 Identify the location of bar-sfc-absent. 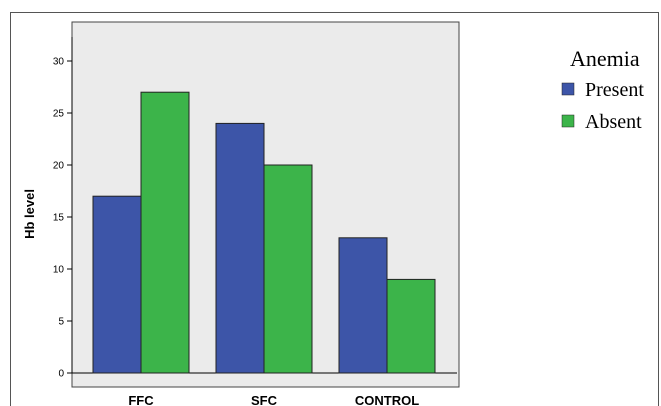
(288, 269).